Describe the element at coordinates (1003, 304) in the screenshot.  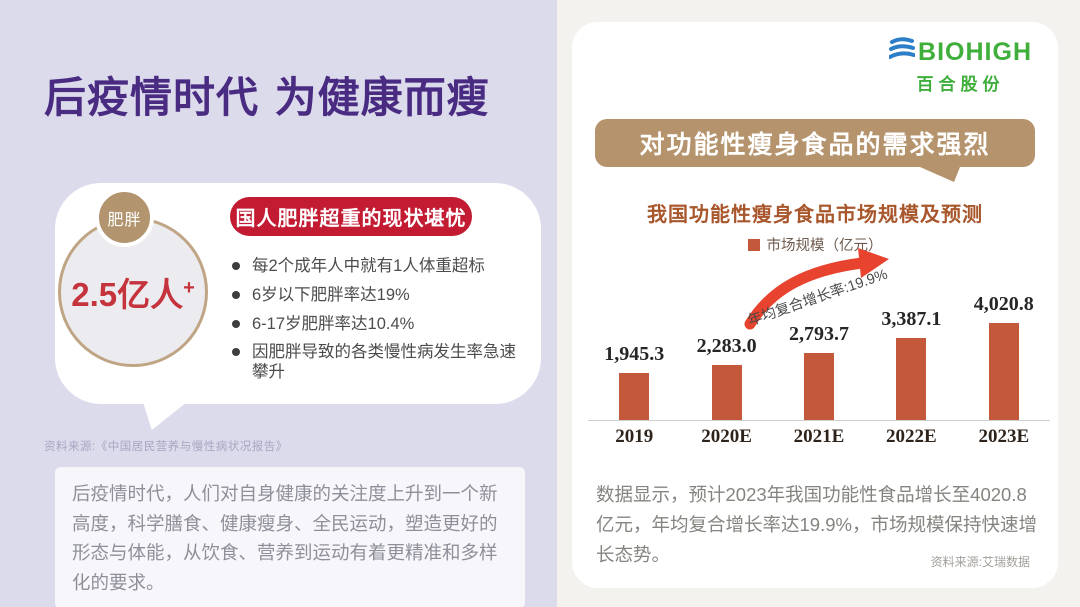
I see `bar-value-label: 4,020.8` at that location.